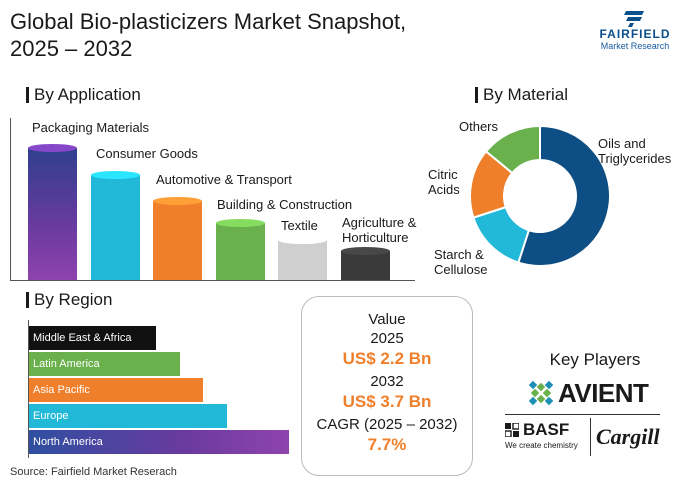 This screenshot has height=485, width=691. Describe the element at coordinates (116, 390) in the screenshot. I see `region-bar: Asia Pacific` at that location.